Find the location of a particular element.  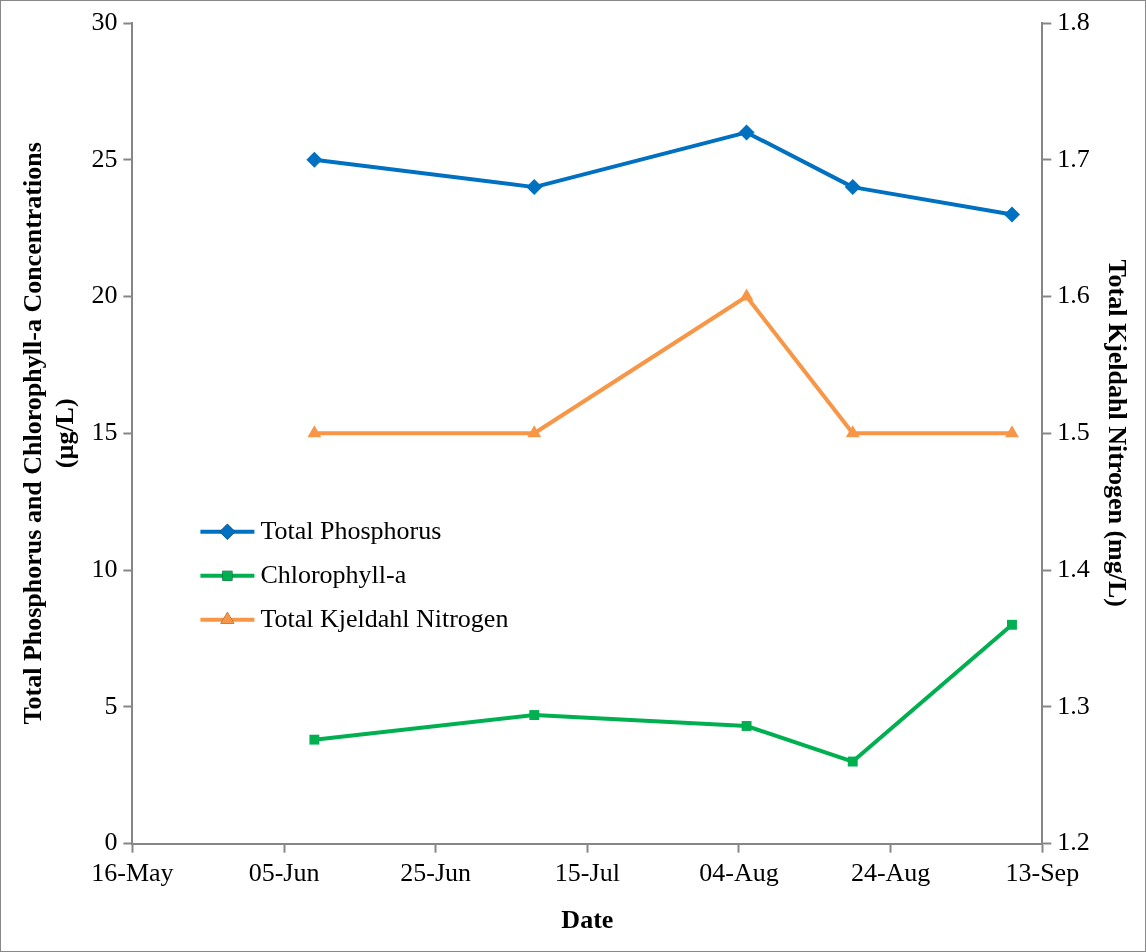

y-tick-label: 10 is located at coordinates (104, 568).